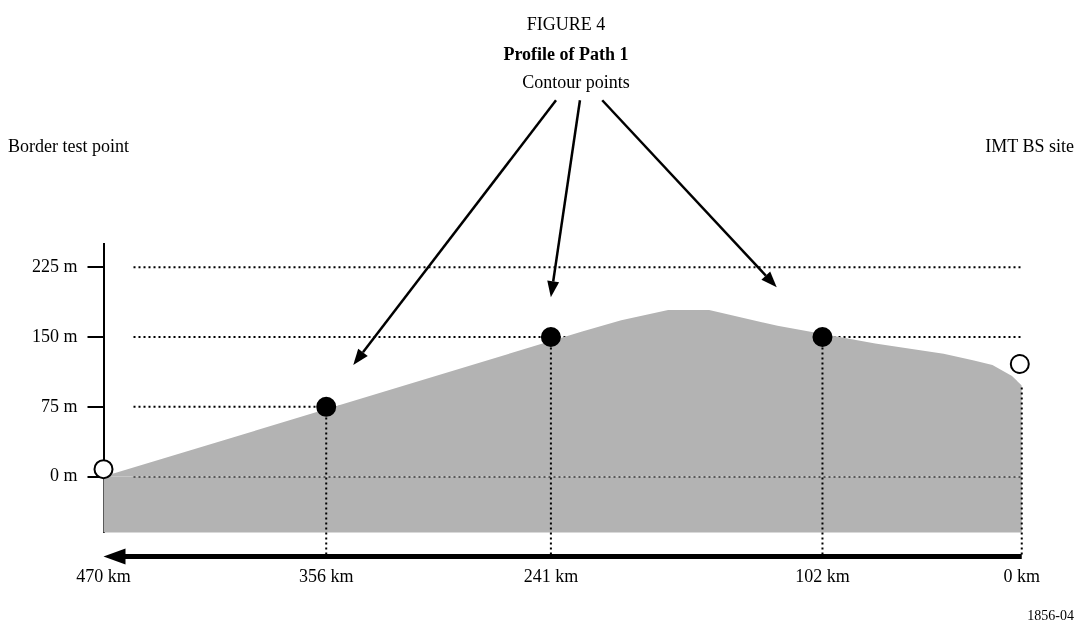 Image resolution: width=1082 pixels, height=634 pixels. Describe the element at coordinates (566, 24) in the screenshot. I see `chart-title: FIGURE 4` at that location.